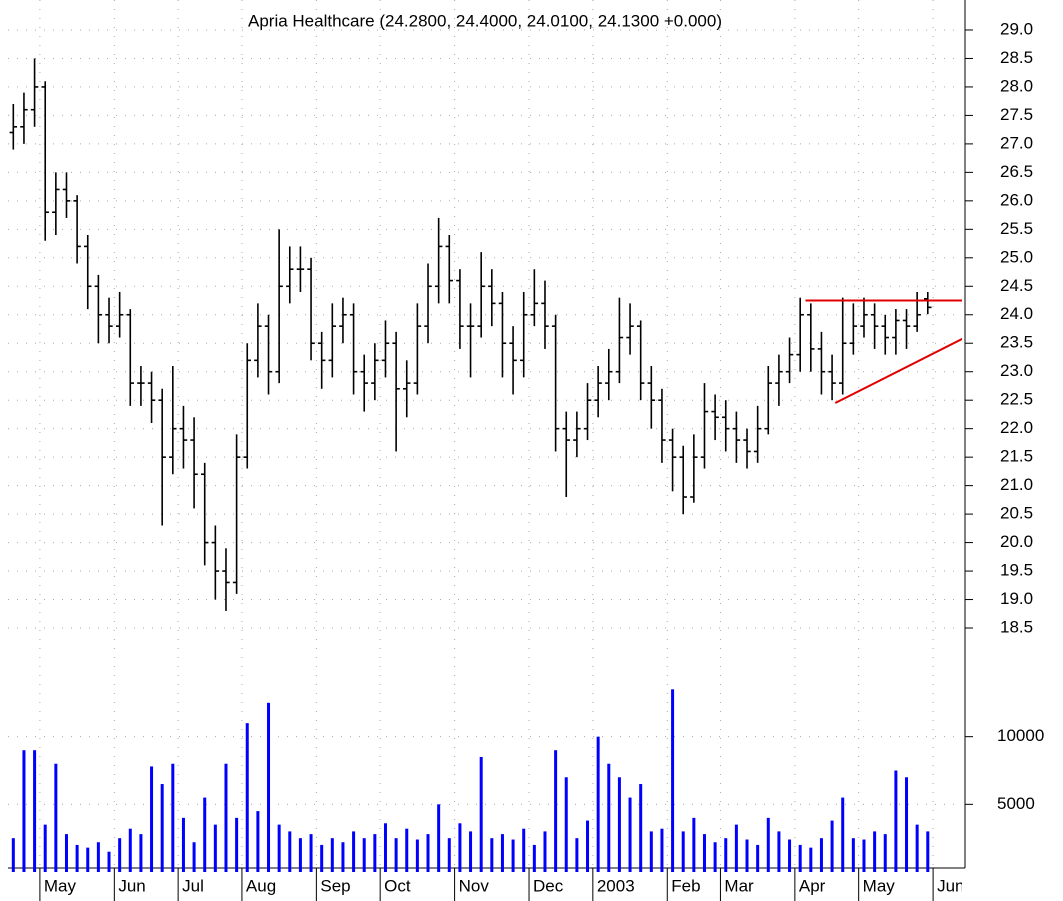 The image size is (1063, 901). I want to click on x-tick-label: Nov, so click(474, 885).